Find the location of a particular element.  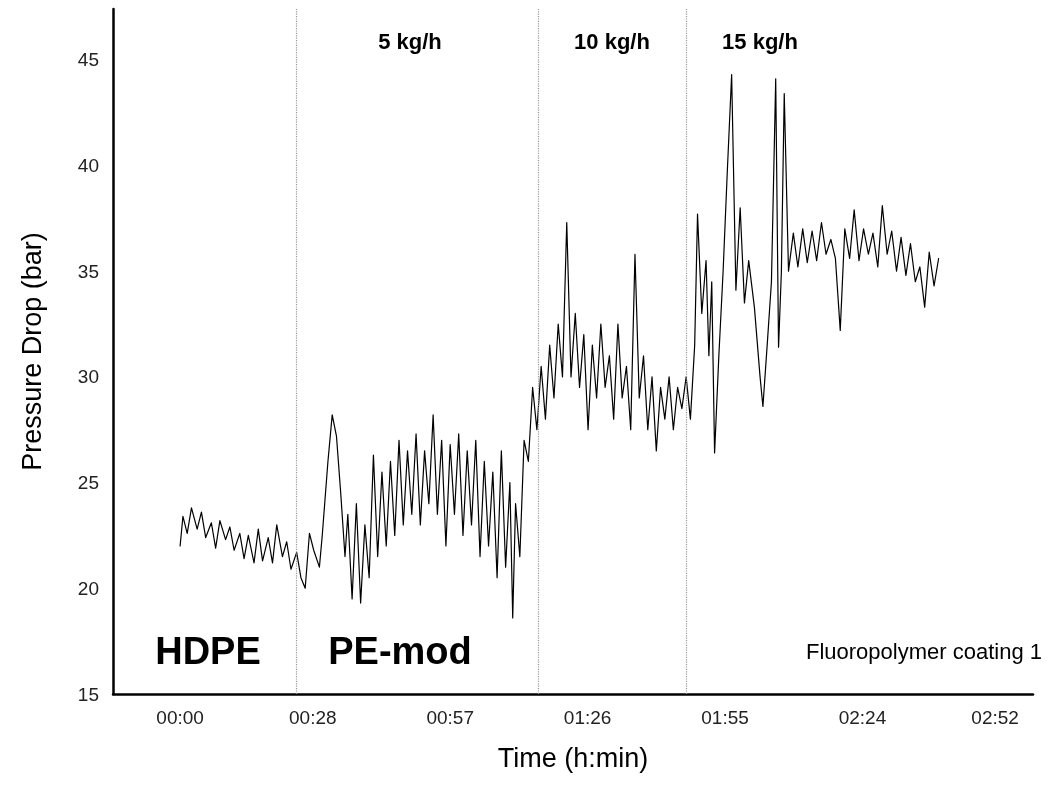

x-axis-title: Time (h:min) is located at coordinates (573, 757).